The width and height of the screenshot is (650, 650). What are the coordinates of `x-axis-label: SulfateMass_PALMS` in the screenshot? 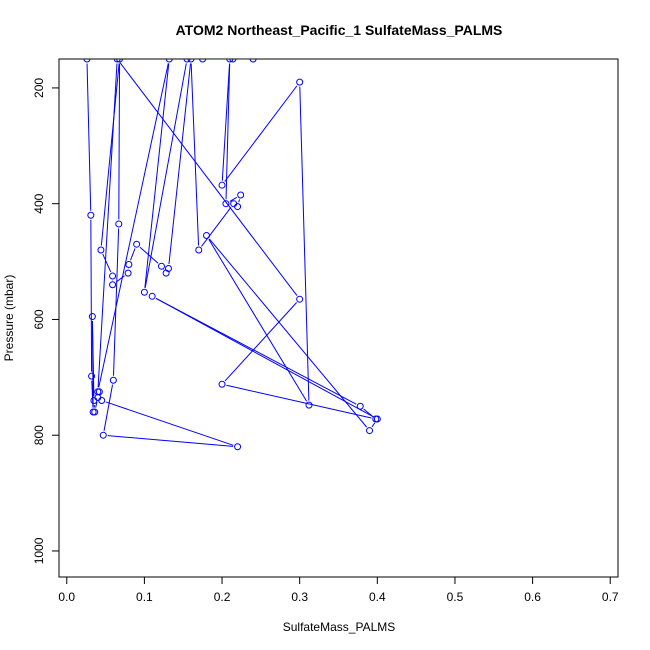 It's located at (339, 627).